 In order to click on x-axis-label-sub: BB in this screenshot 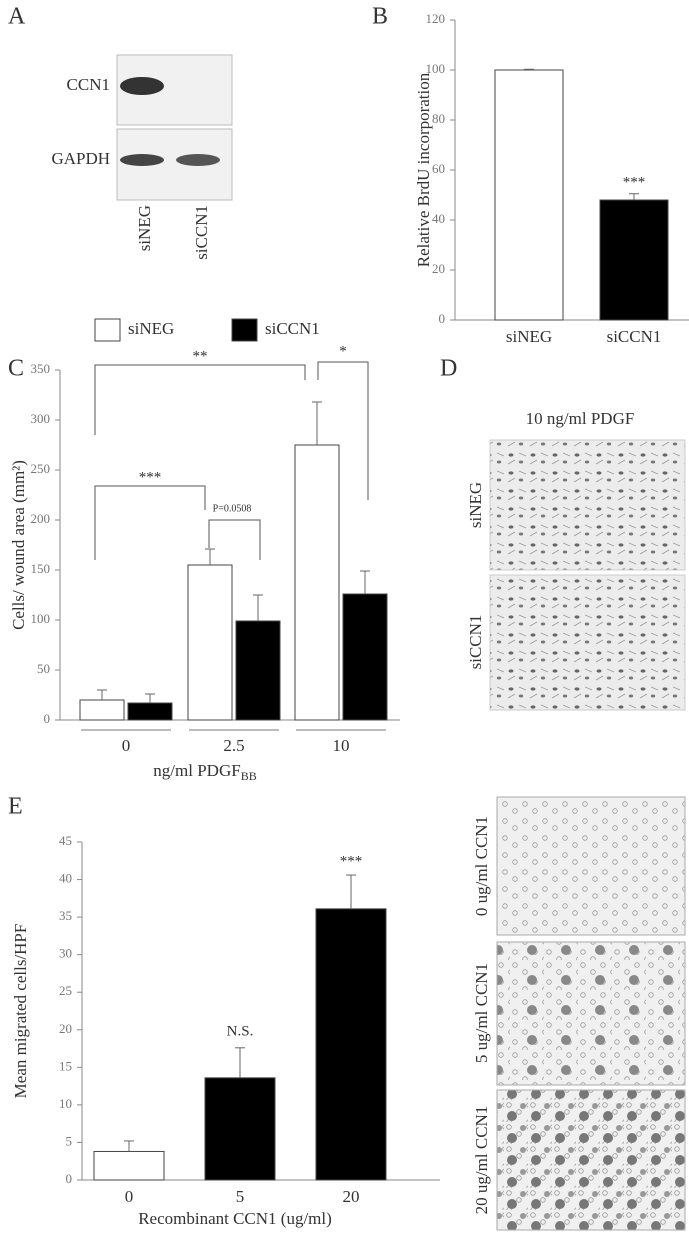, I will do `click(249, 776)`.